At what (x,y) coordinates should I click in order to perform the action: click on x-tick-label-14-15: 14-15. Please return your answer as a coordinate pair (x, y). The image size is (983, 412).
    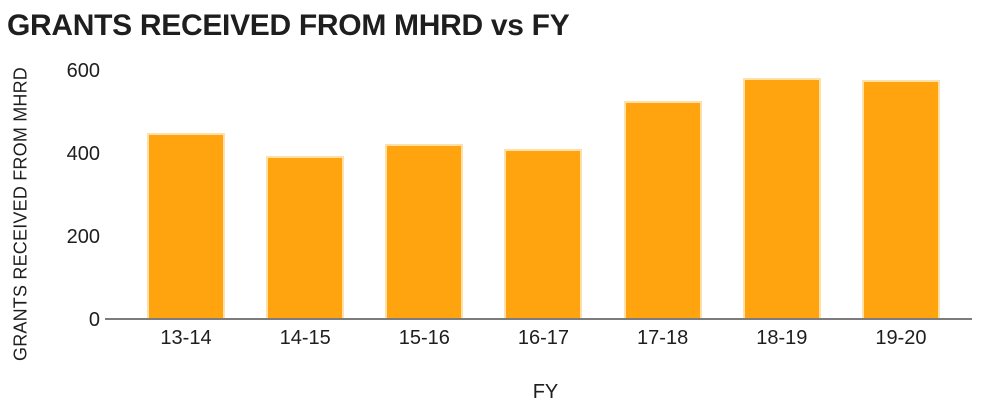
    Looking at the image, I should click on (305, 338).